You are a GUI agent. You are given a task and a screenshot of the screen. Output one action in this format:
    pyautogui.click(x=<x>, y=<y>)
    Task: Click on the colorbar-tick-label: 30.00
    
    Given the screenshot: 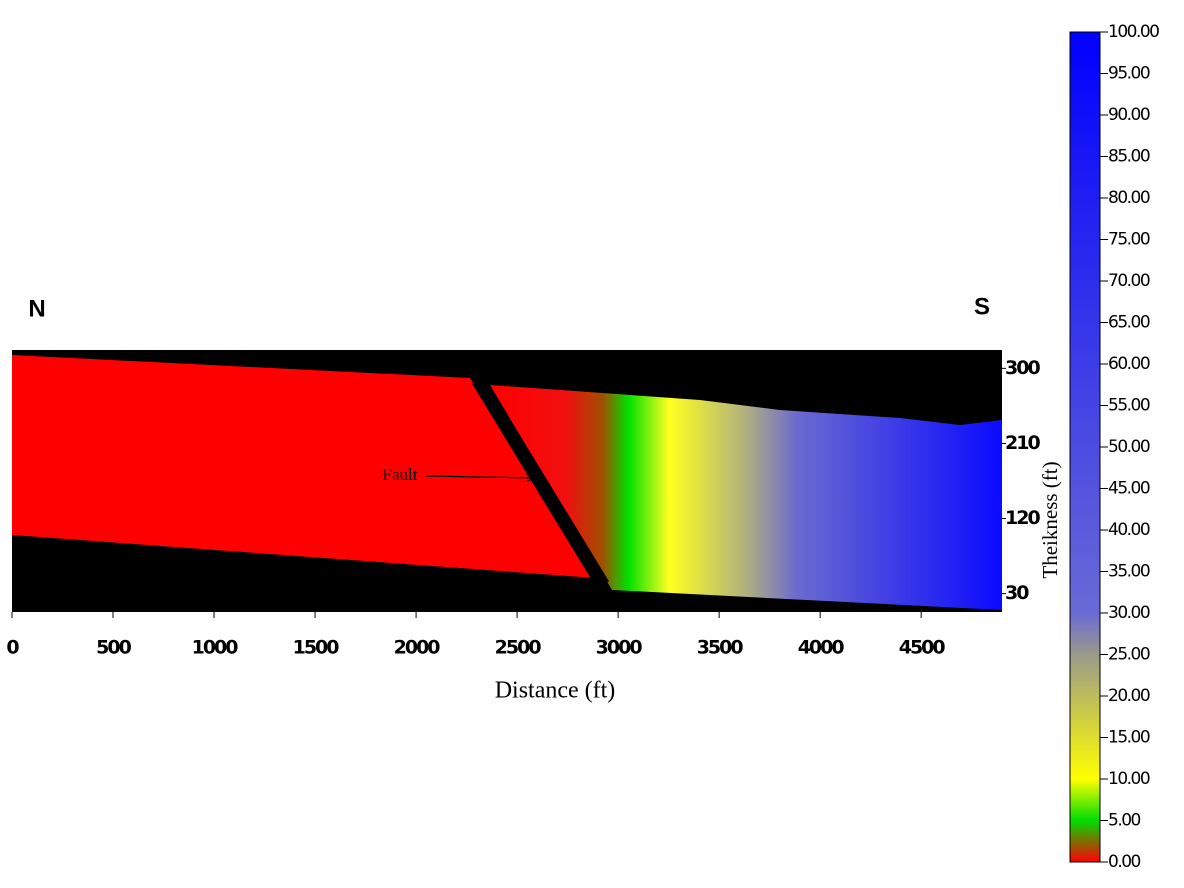 What is the action you would take?
    pyautogui.click(x=1129, y=613)
    